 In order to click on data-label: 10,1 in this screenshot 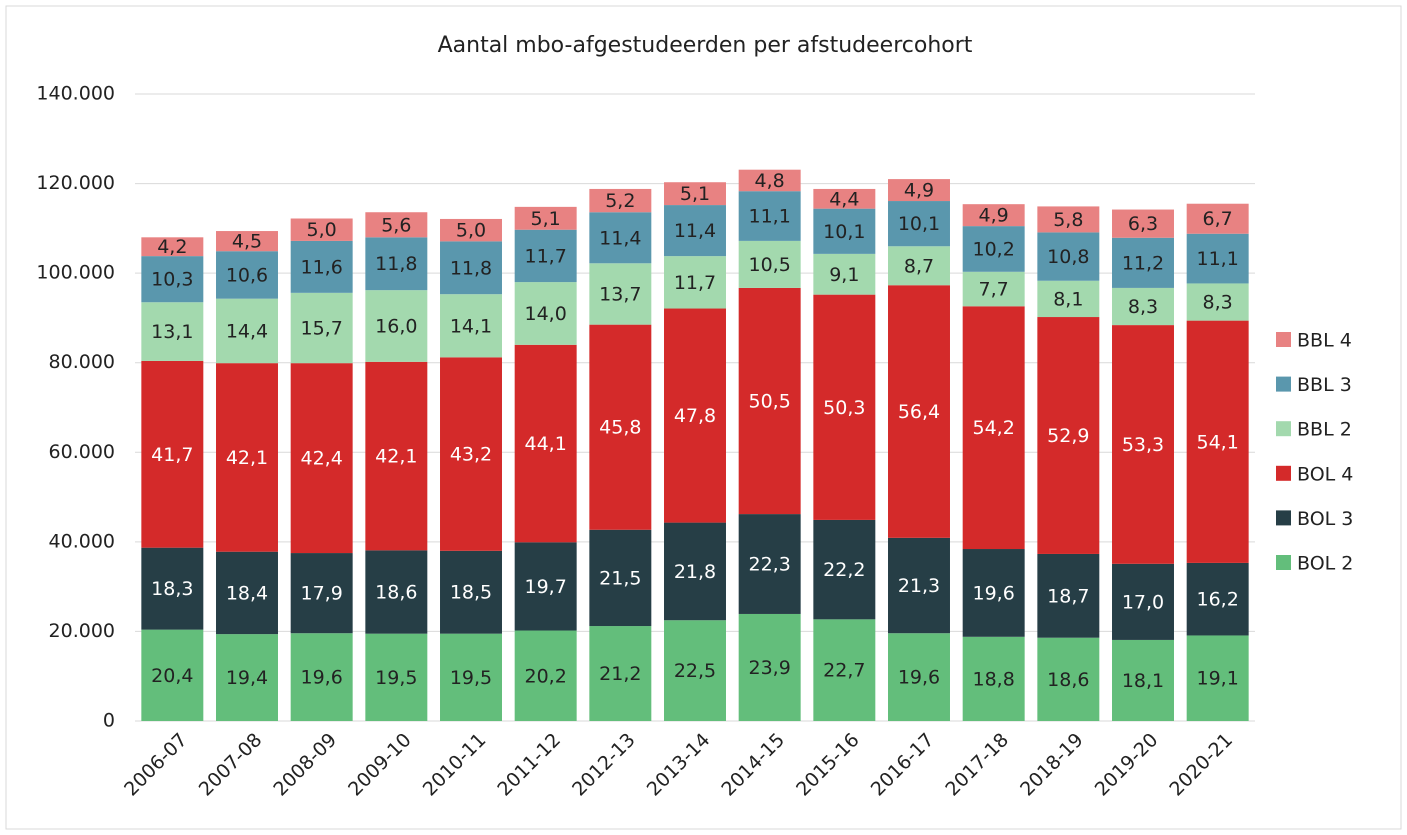, I will do `click(919, 224)`.